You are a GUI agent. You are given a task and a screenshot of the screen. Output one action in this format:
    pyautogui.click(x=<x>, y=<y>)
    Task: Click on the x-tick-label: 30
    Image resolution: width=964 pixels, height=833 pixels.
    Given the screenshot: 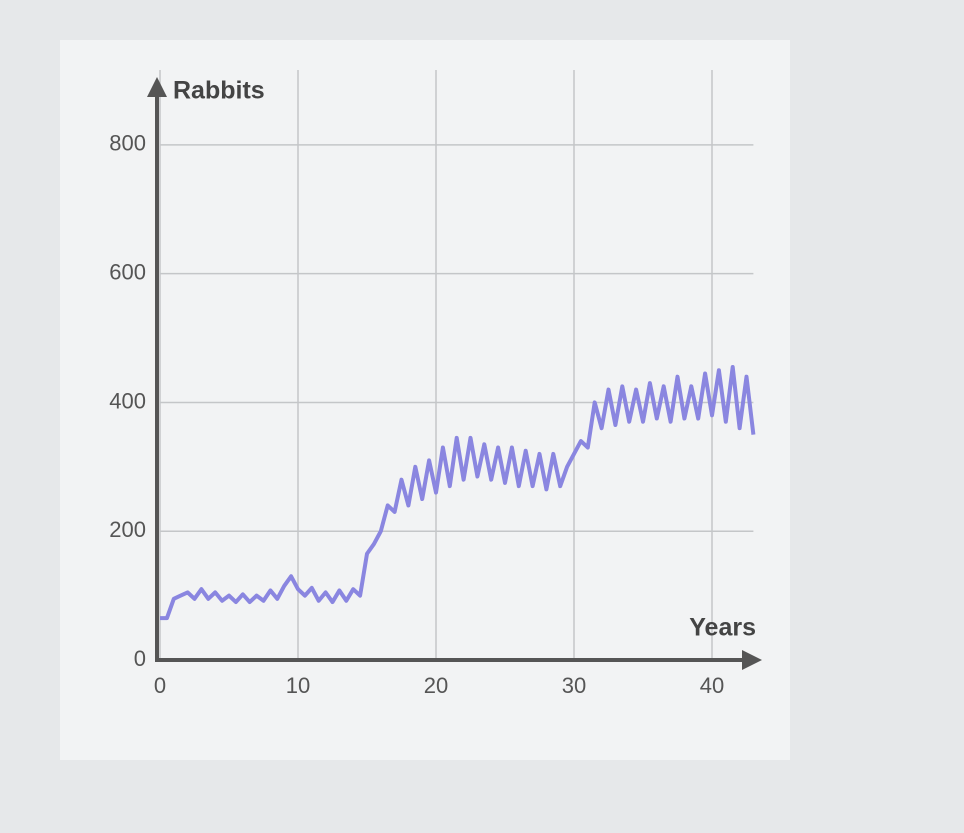 What is the action you would take?
    pyautogui.click(x=574, y=685)
    